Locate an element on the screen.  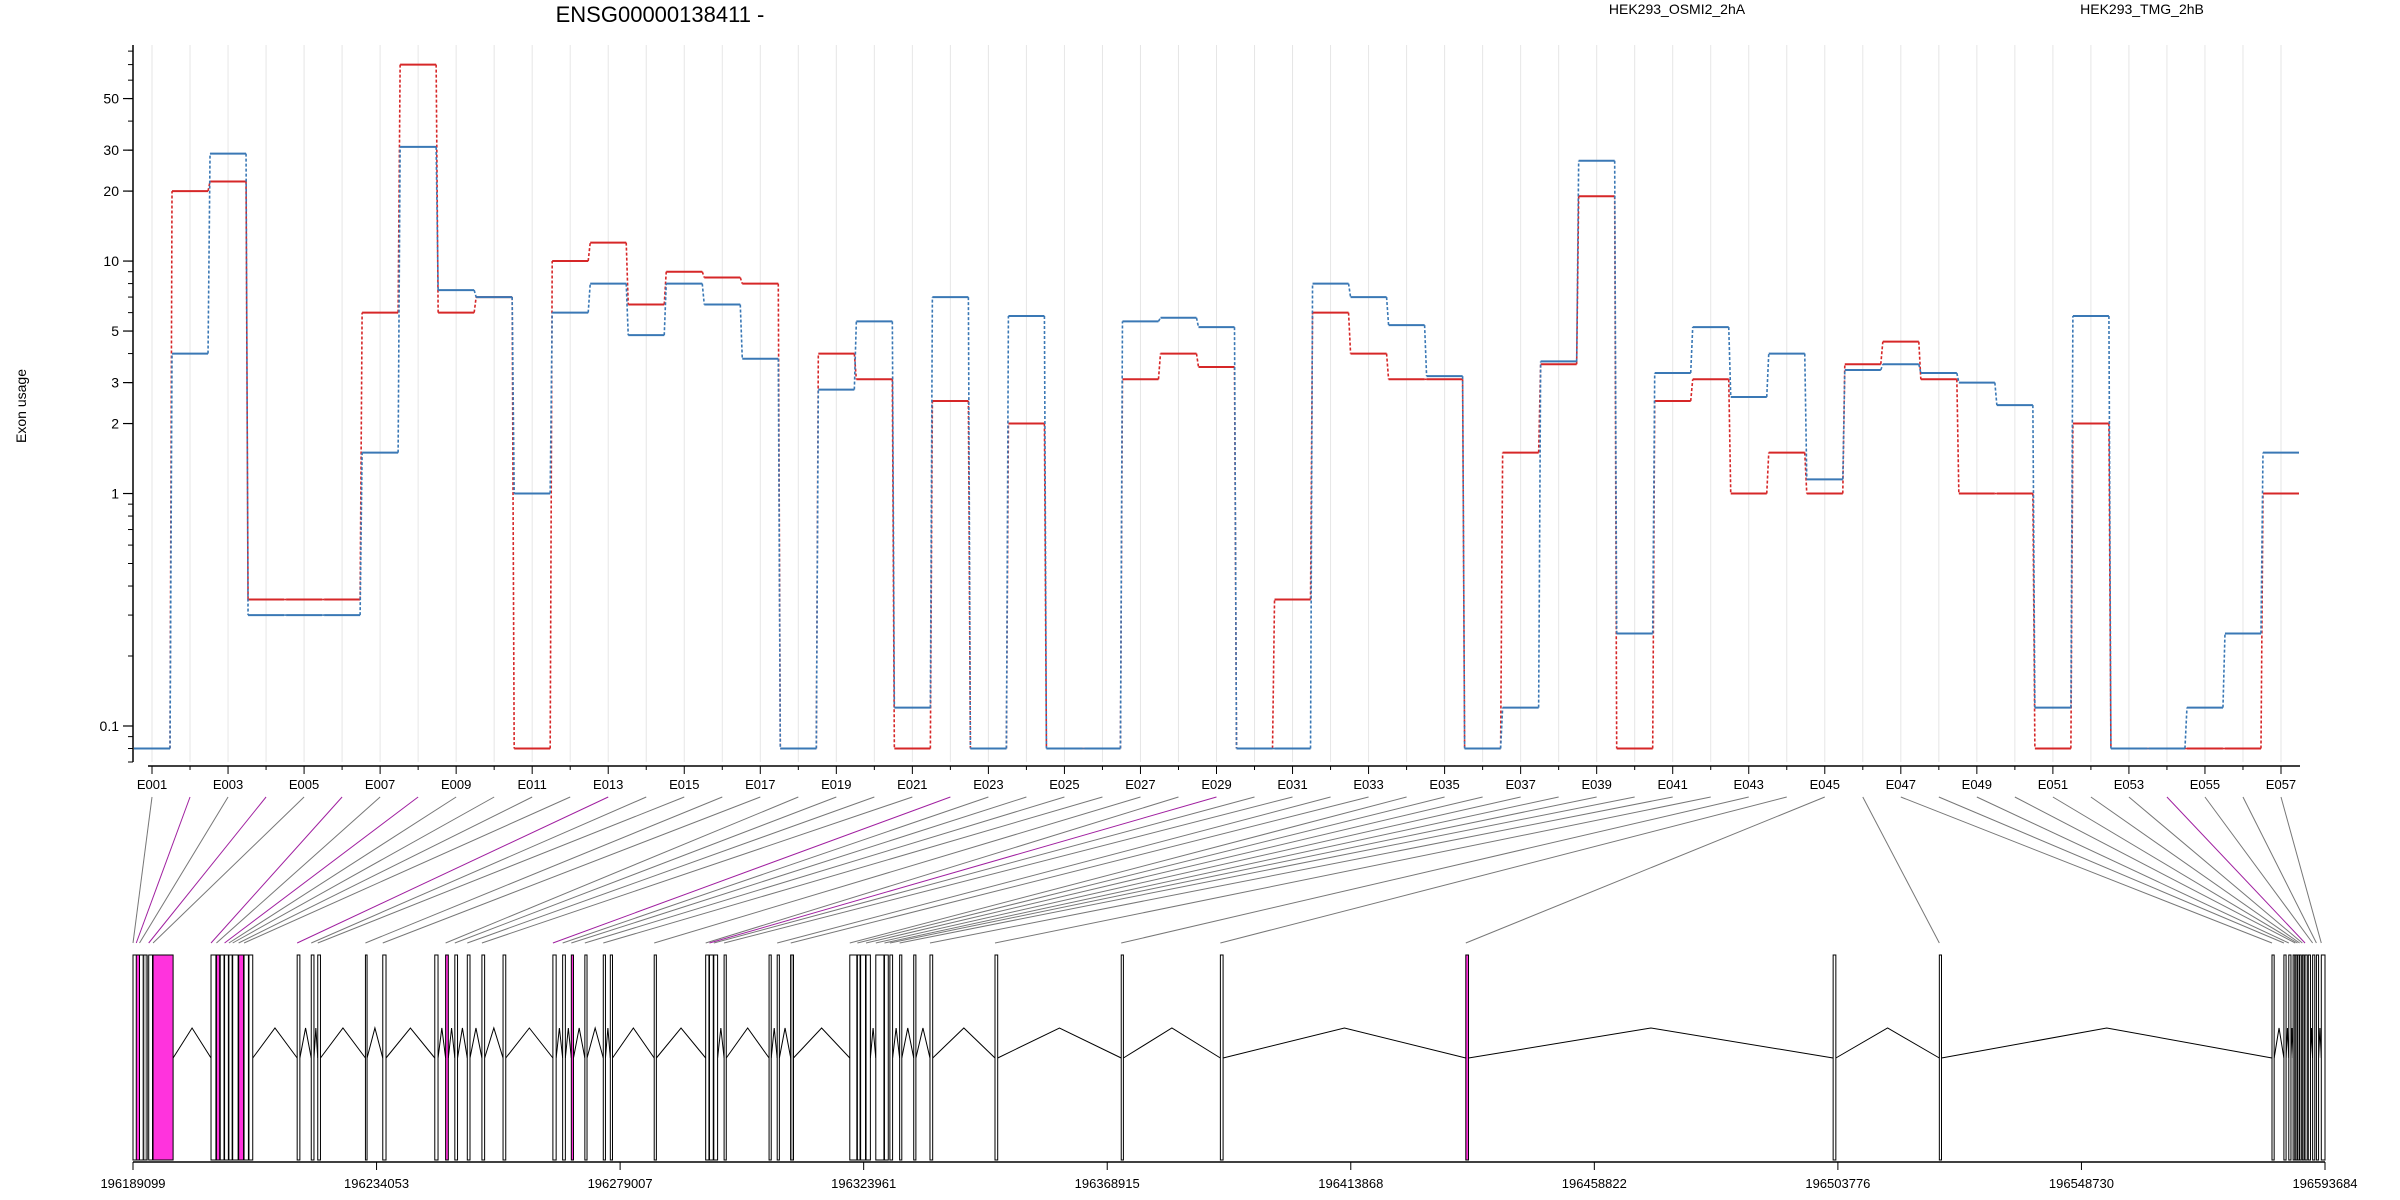
genomic-tick-label: 196279007 is located at coordinates (620, 1183).